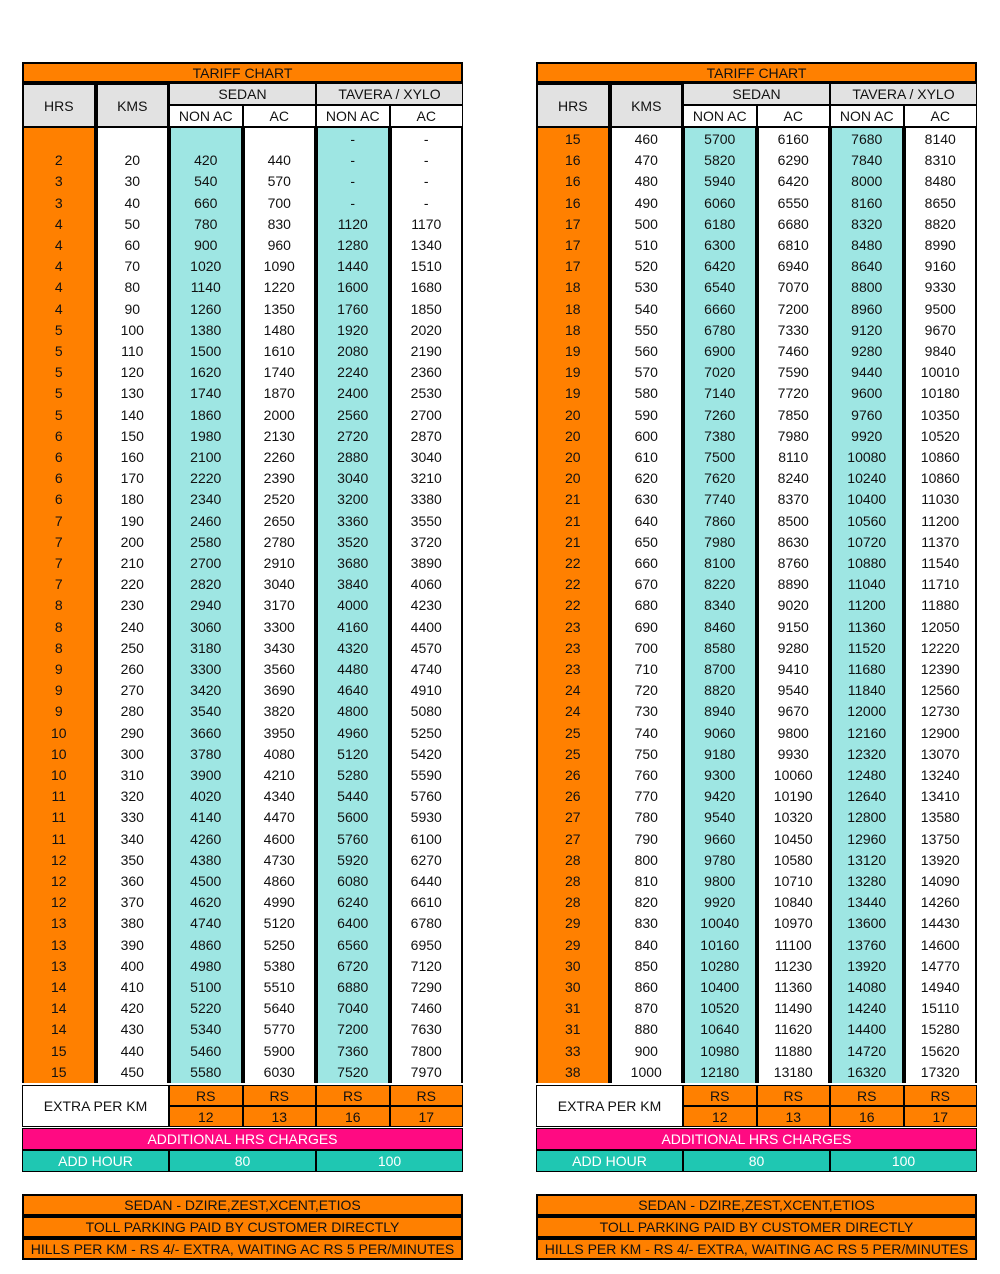  I want to click on table-cell: 12, so click(59, 881).